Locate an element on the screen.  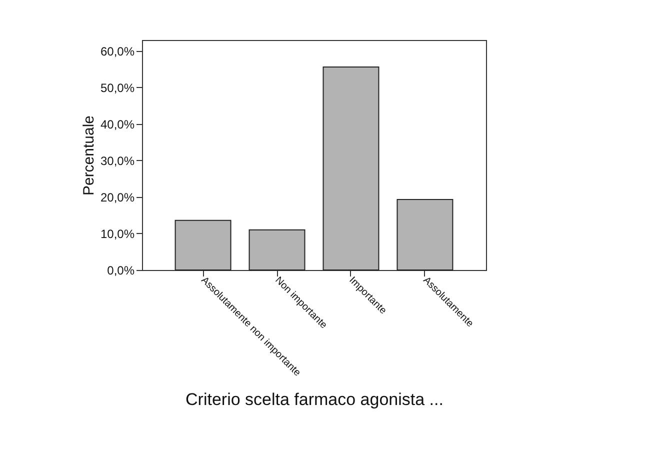
y-tick-label: 20,0% is located at coordinates (117, 197).